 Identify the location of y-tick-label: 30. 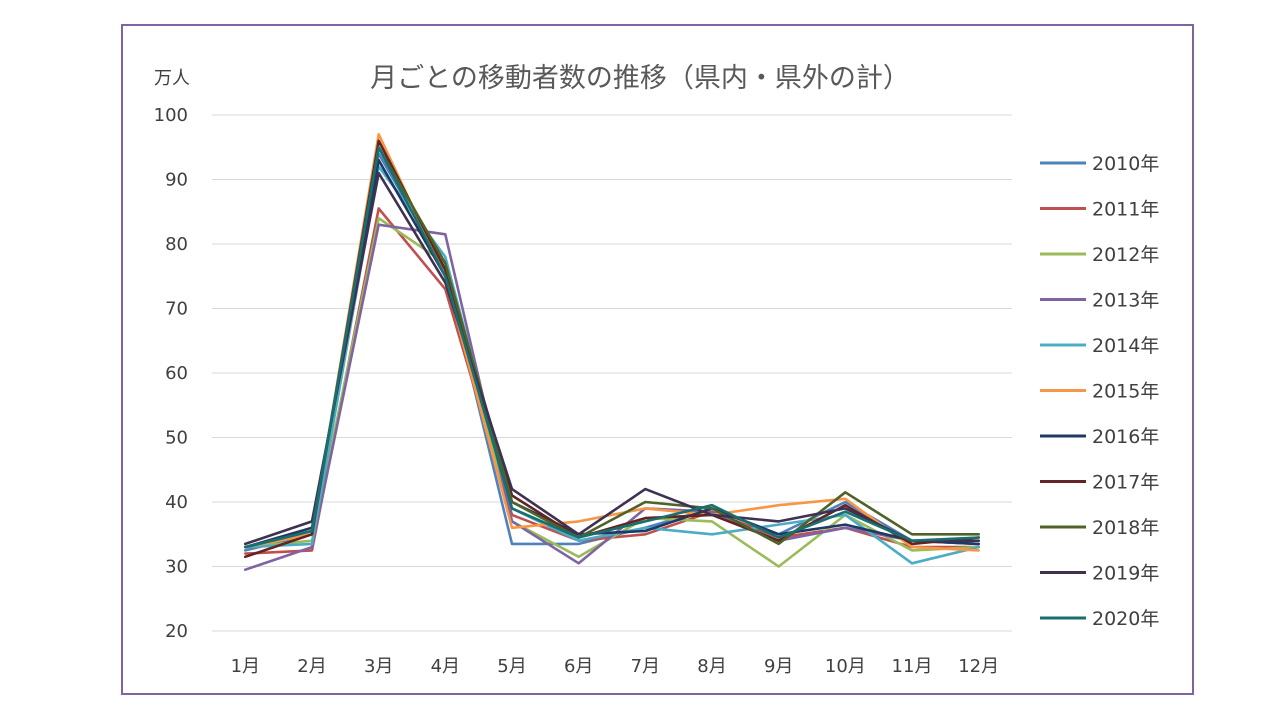
(176, 567).